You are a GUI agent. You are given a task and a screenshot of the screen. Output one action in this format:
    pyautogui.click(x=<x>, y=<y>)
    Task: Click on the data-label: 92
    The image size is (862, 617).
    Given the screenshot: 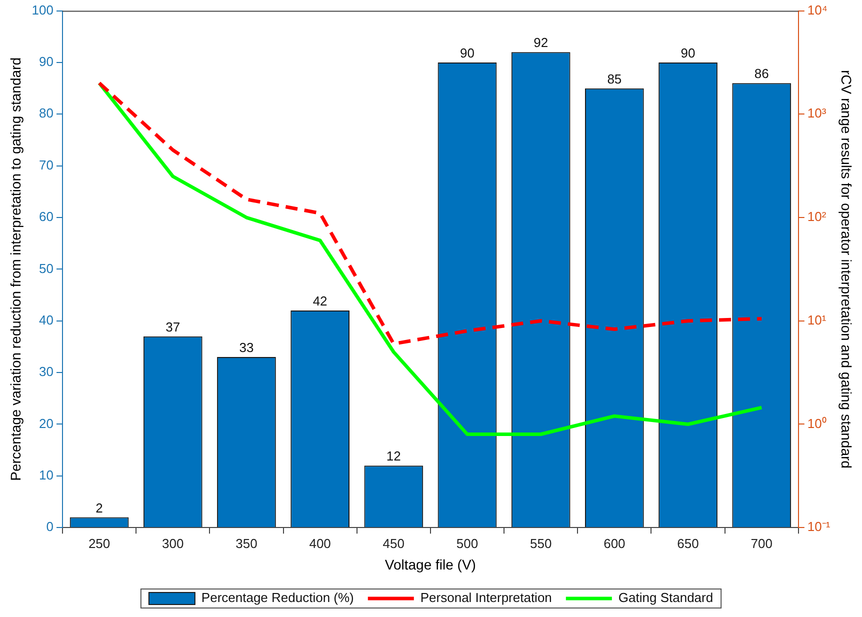 What is the action you would take?
    pyautogui.click(x=541, y=42)
    